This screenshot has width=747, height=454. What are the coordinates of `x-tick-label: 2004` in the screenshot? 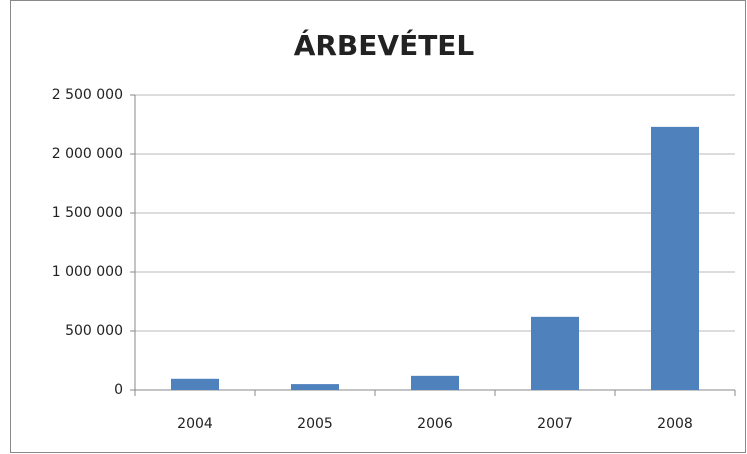 It's located at (195, 424).